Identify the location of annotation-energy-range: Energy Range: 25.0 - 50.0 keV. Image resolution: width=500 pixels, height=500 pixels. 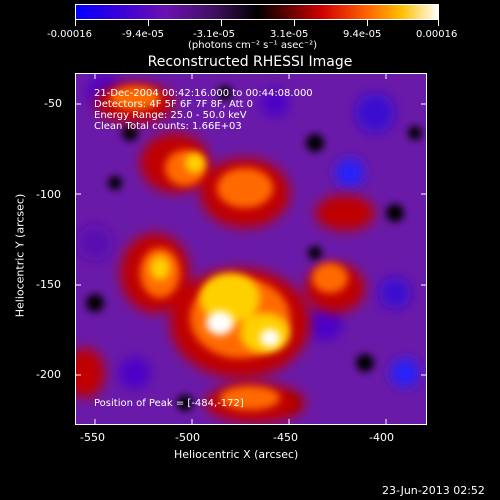
(170, 115).